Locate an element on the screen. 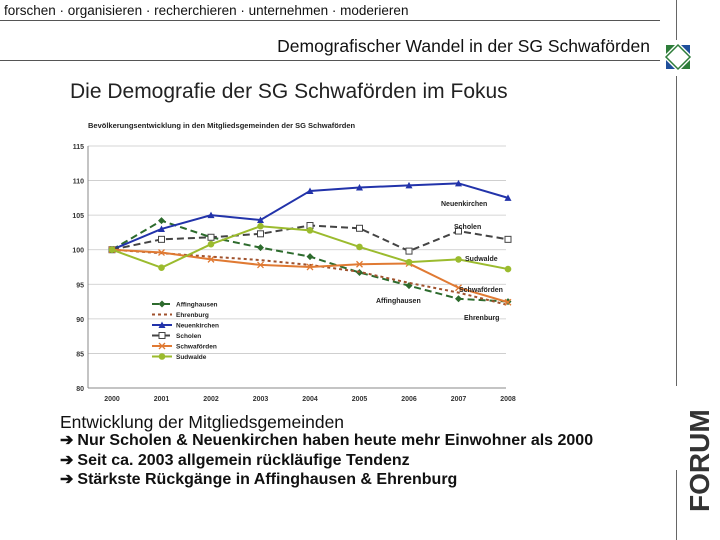  x-tick-label: 2006 is located at coordinates (409, 399).